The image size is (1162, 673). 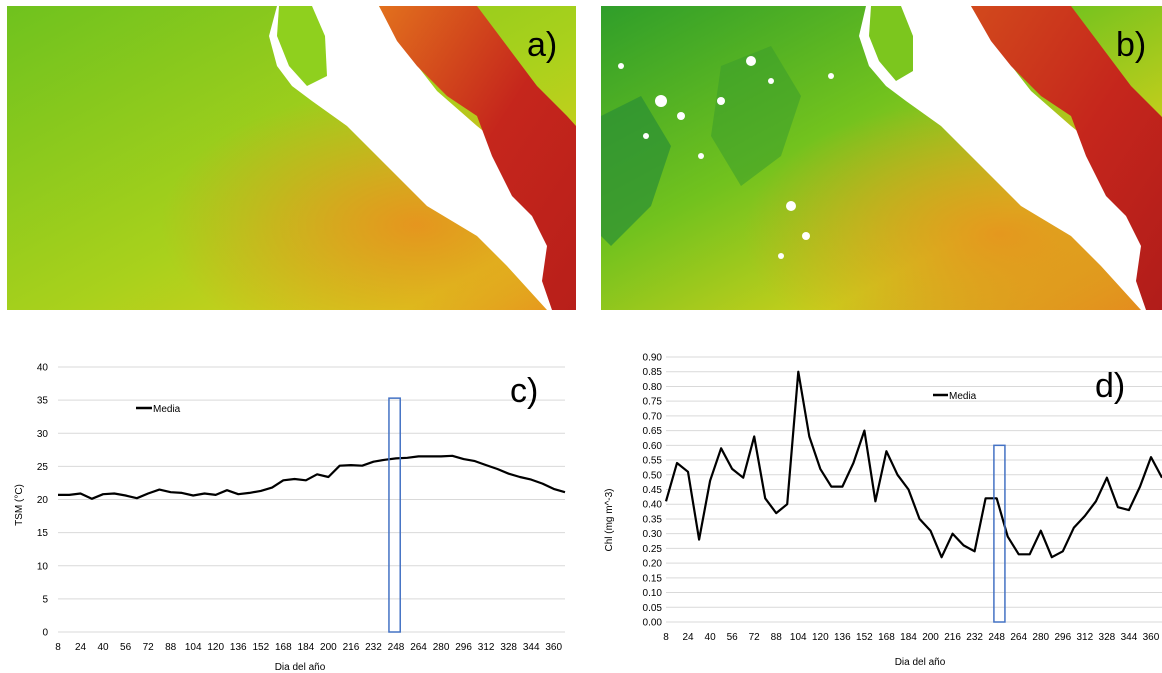 What do you see at coordinates (930, 637) in the screenshot?
I see `d-x-tick: 200` at bounding box center [930, 637].